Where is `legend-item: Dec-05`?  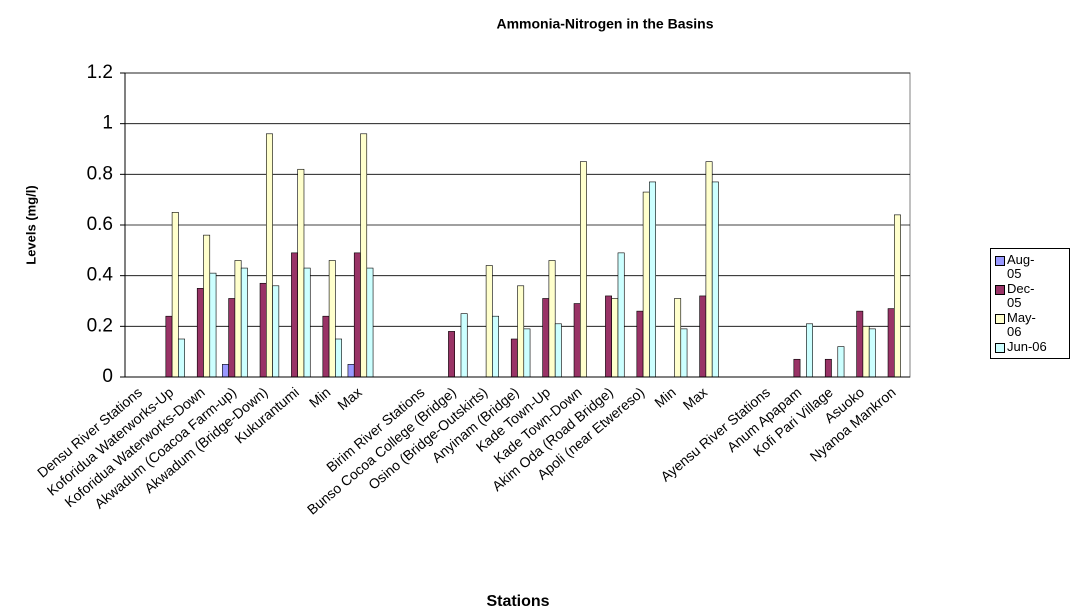 legend-item: Dec-05 is located at coordinates (1030, 296).